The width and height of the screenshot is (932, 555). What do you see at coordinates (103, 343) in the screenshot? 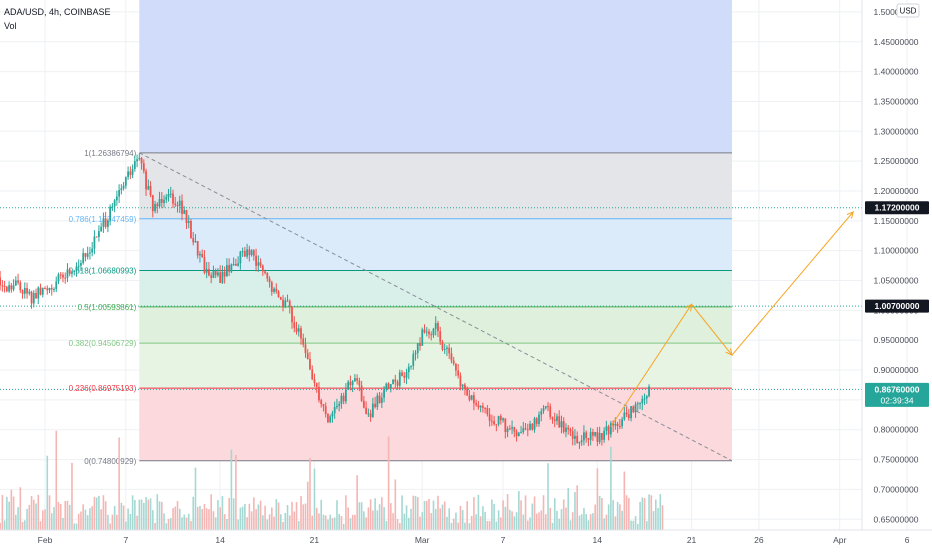
I see `fib-level-label: 0.382(0.94506729)` at bounding box center [103, 343].